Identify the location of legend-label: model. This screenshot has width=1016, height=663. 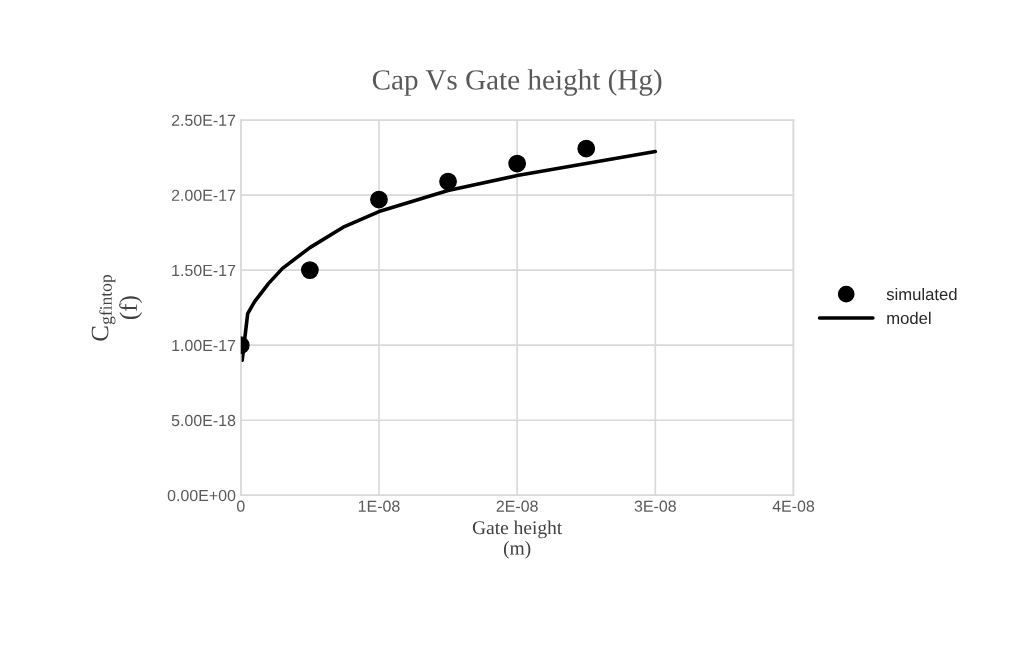
(909, 318).